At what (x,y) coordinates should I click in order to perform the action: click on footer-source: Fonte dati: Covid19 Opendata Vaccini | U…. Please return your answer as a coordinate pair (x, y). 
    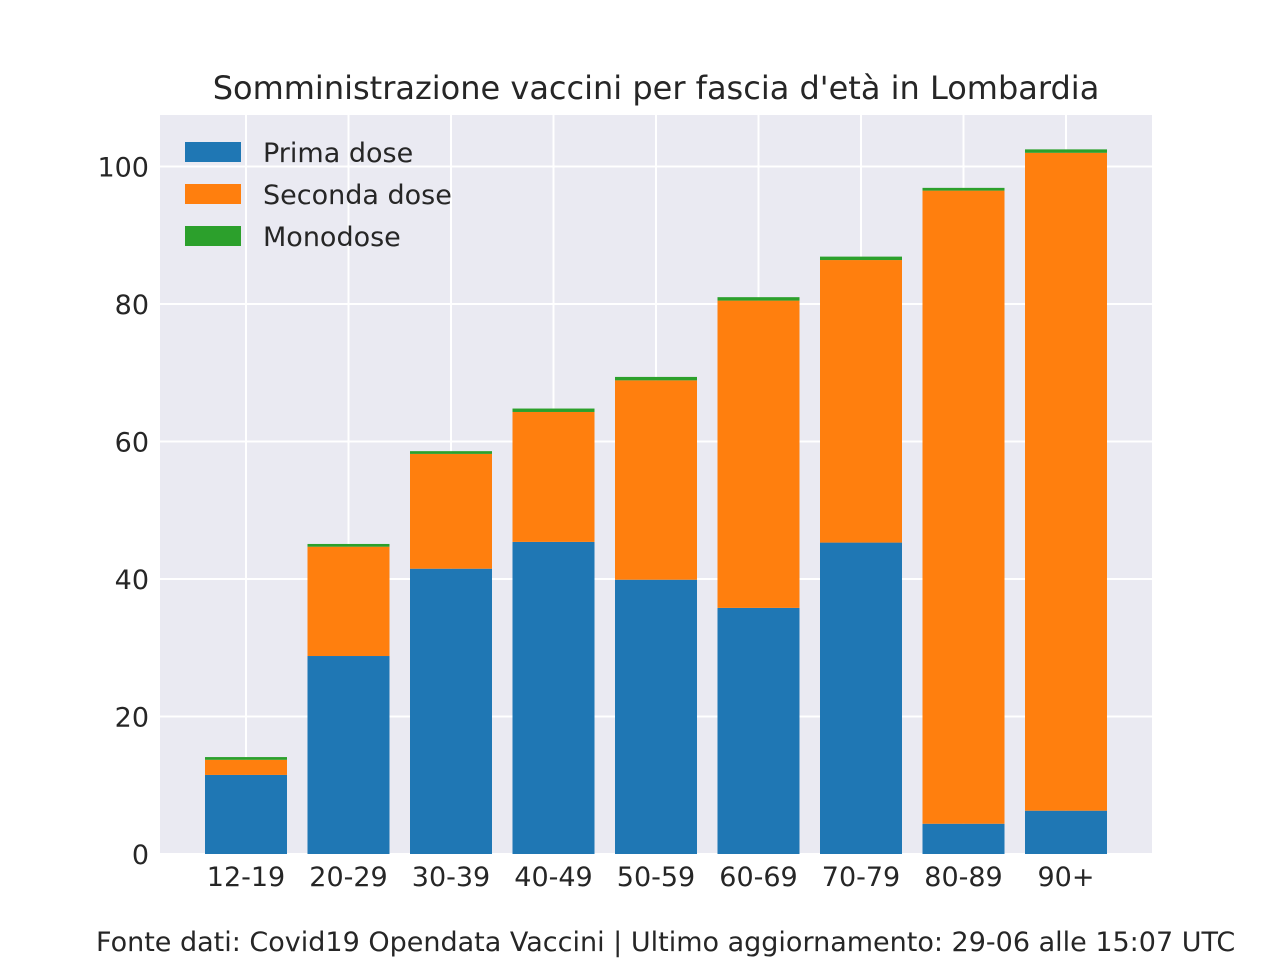
    Looking at the image, I should click on (665, 942).